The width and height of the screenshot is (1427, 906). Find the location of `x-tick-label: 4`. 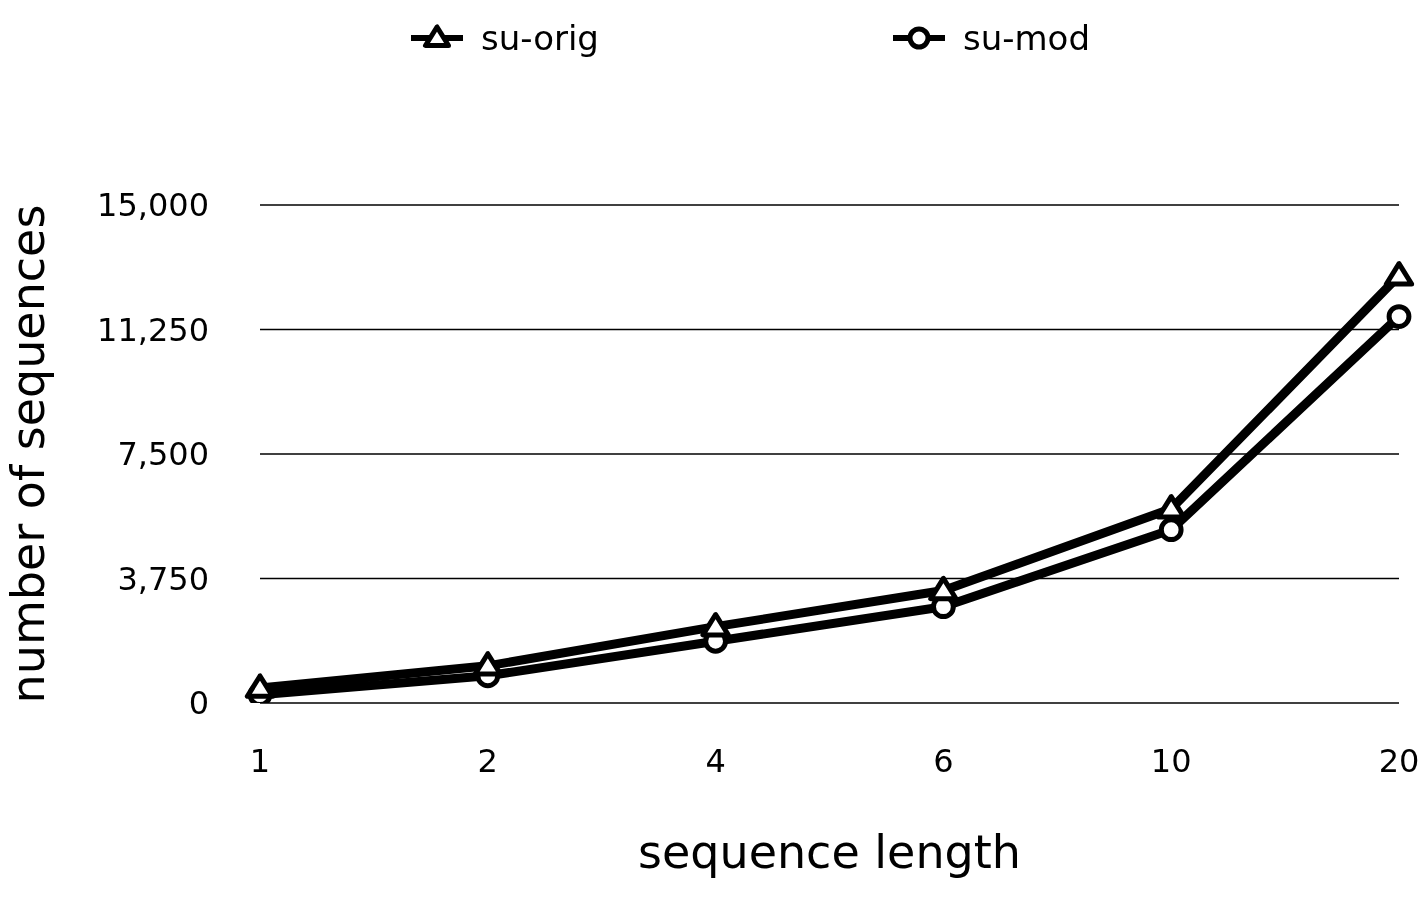

x-tick-label: 4 is located at coordinates (715, 760).